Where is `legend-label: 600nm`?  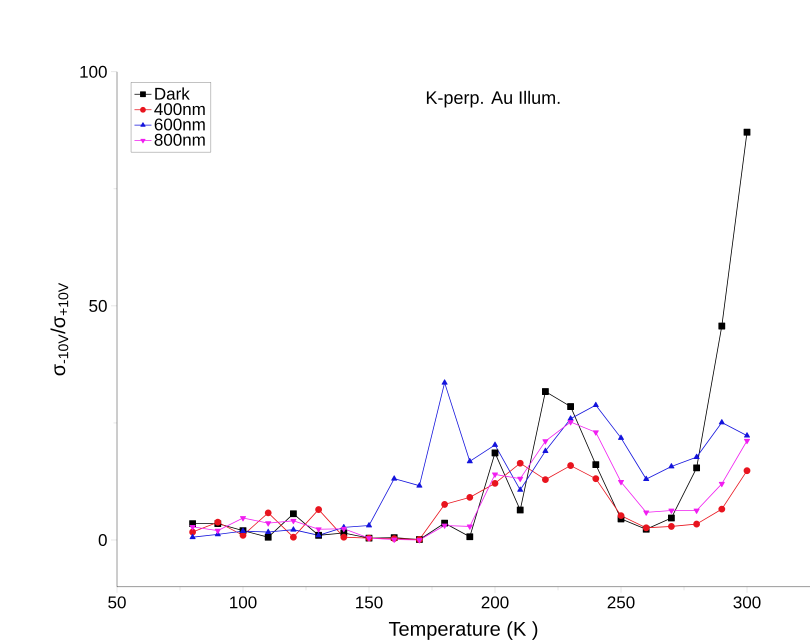 legend-label: 600nm is located at coordinates (179, 124).